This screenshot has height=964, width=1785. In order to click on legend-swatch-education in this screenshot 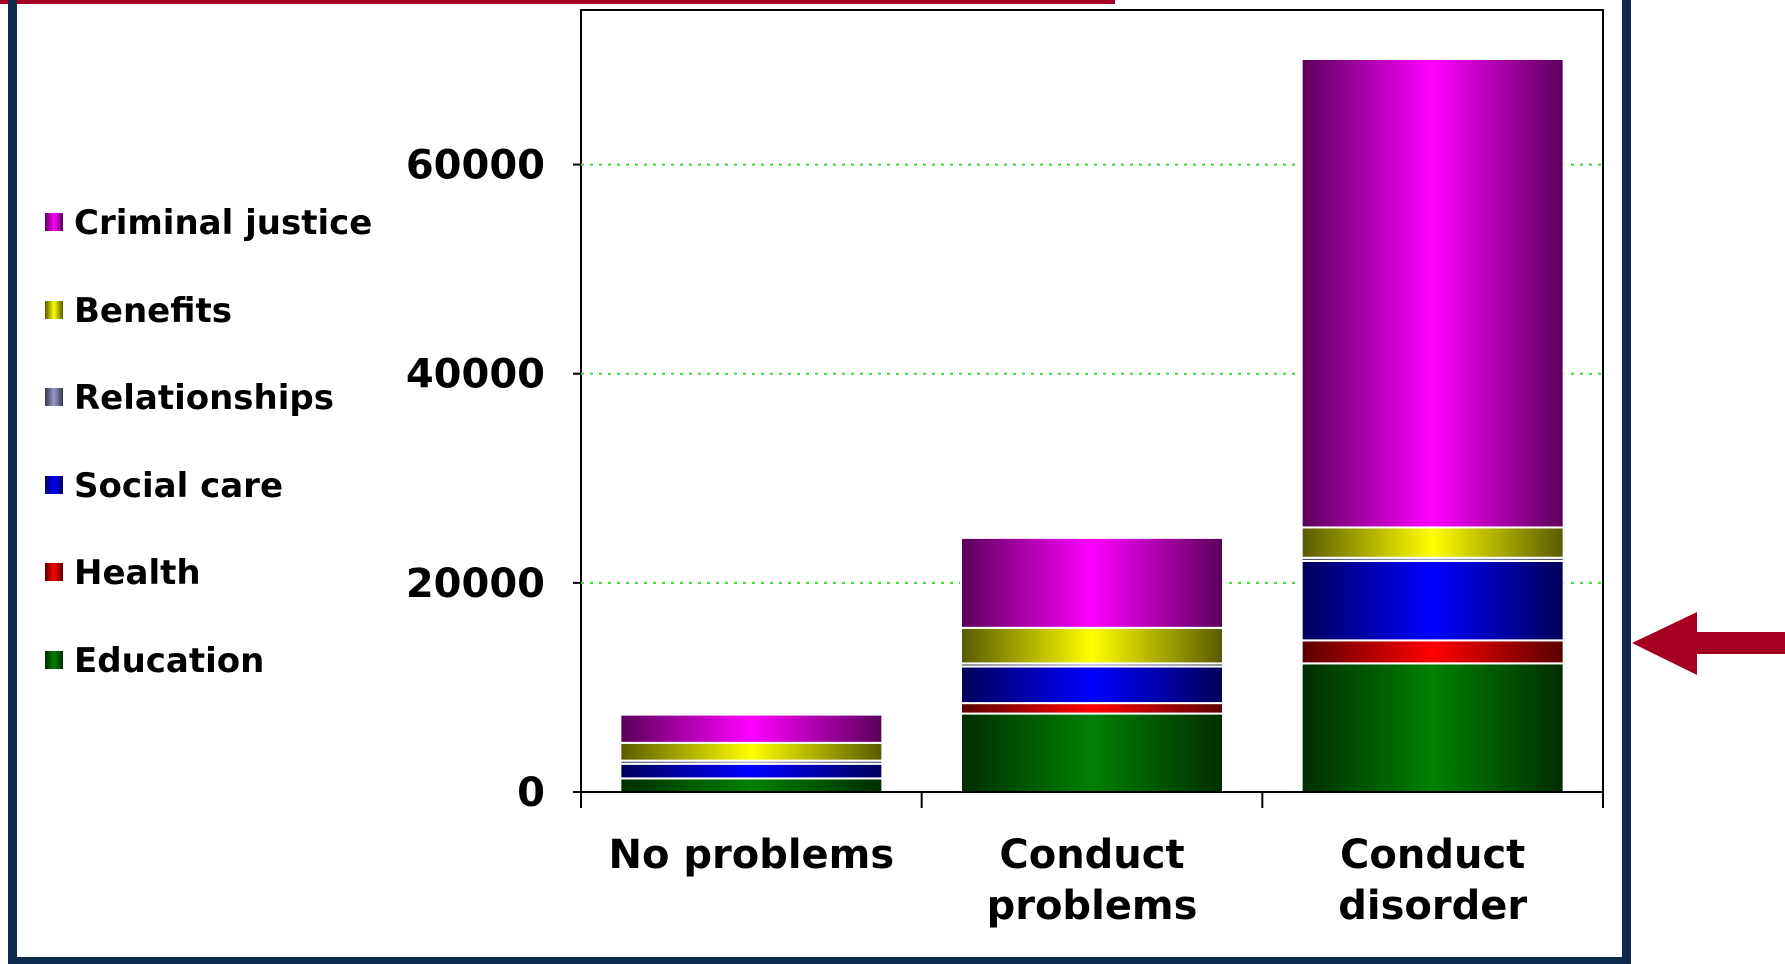, I will do `click(54, 660)`.